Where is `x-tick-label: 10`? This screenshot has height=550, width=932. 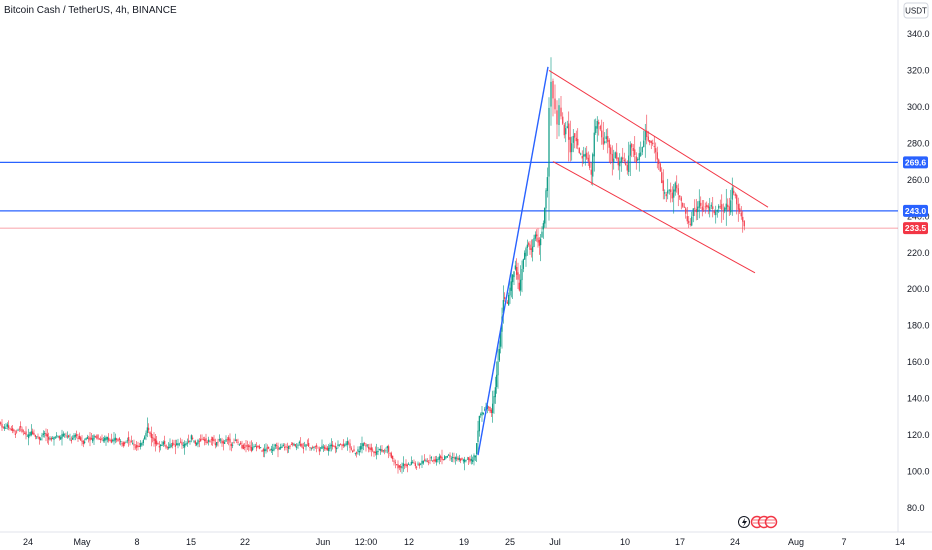
x-tick-label: 10 is located at coordinates (625, 542).